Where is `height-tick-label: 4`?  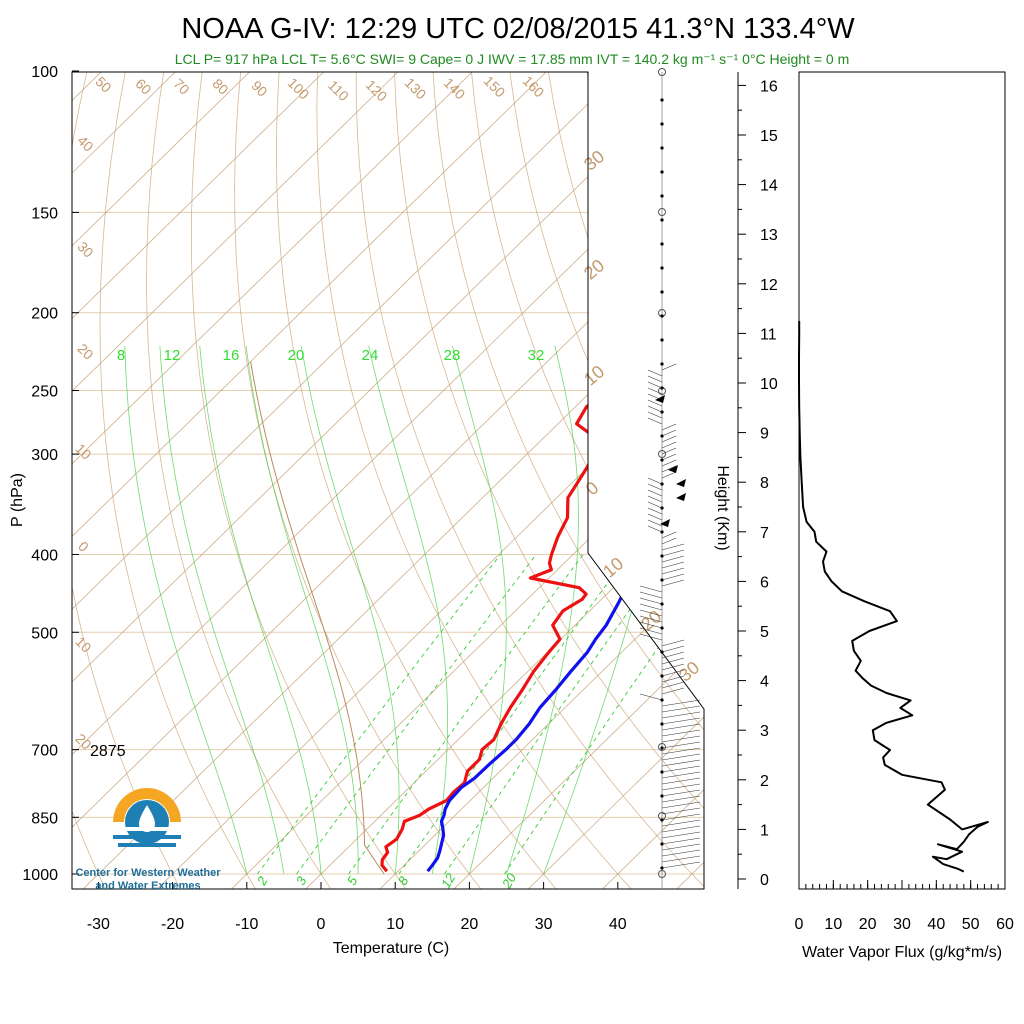 height-tick-label: 4 is located at coordinates (764, 682).